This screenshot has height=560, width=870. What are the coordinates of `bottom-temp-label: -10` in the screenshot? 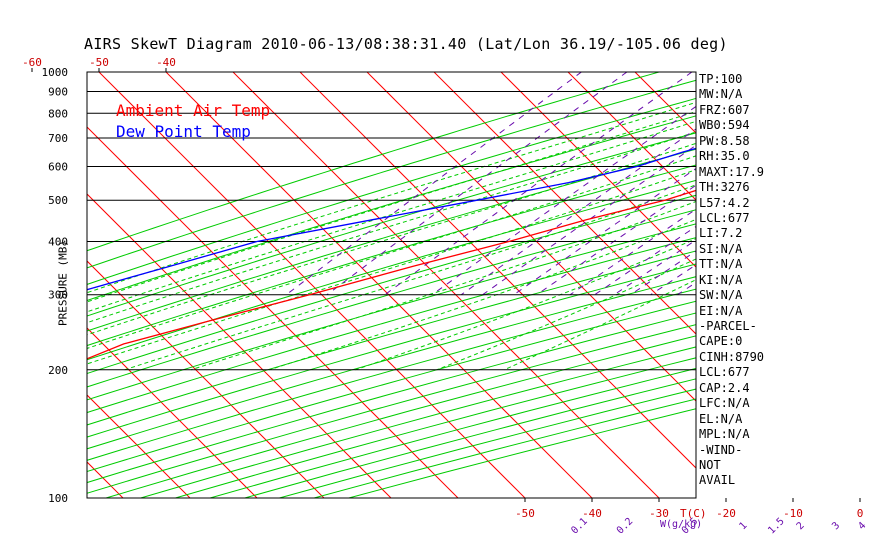 It's located at (793, 513).